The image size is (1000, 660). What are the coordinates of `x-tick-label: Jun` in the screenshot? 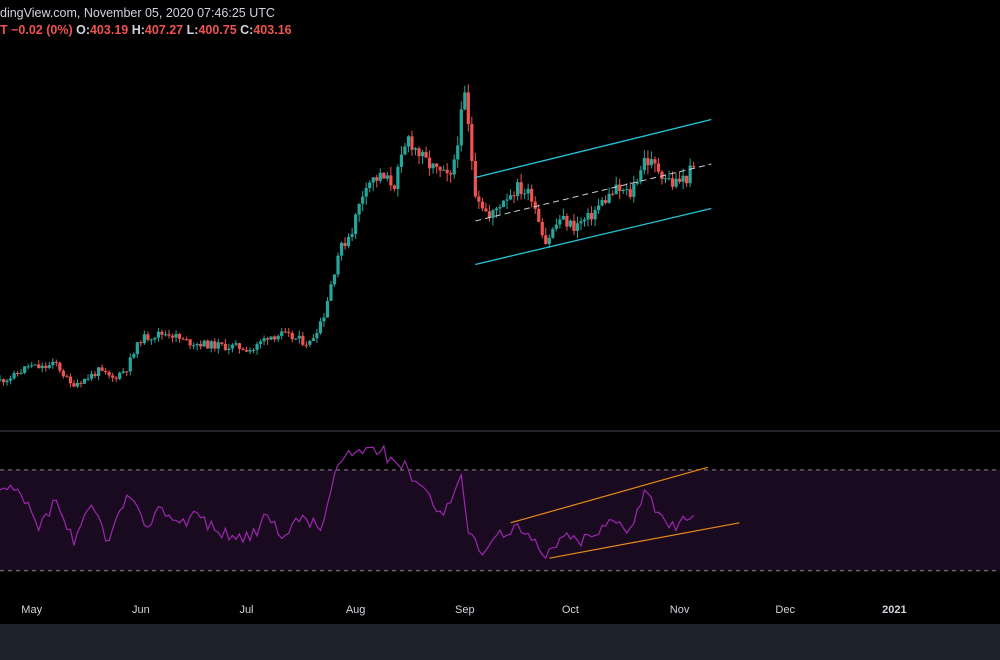 It's located at (141, 610).